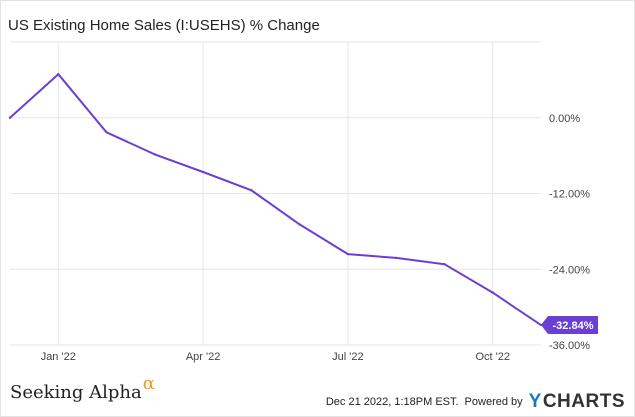 This screenshot has width=635, height=417. I want to click on x-tick-label: Oct '22, so click(492, 357).